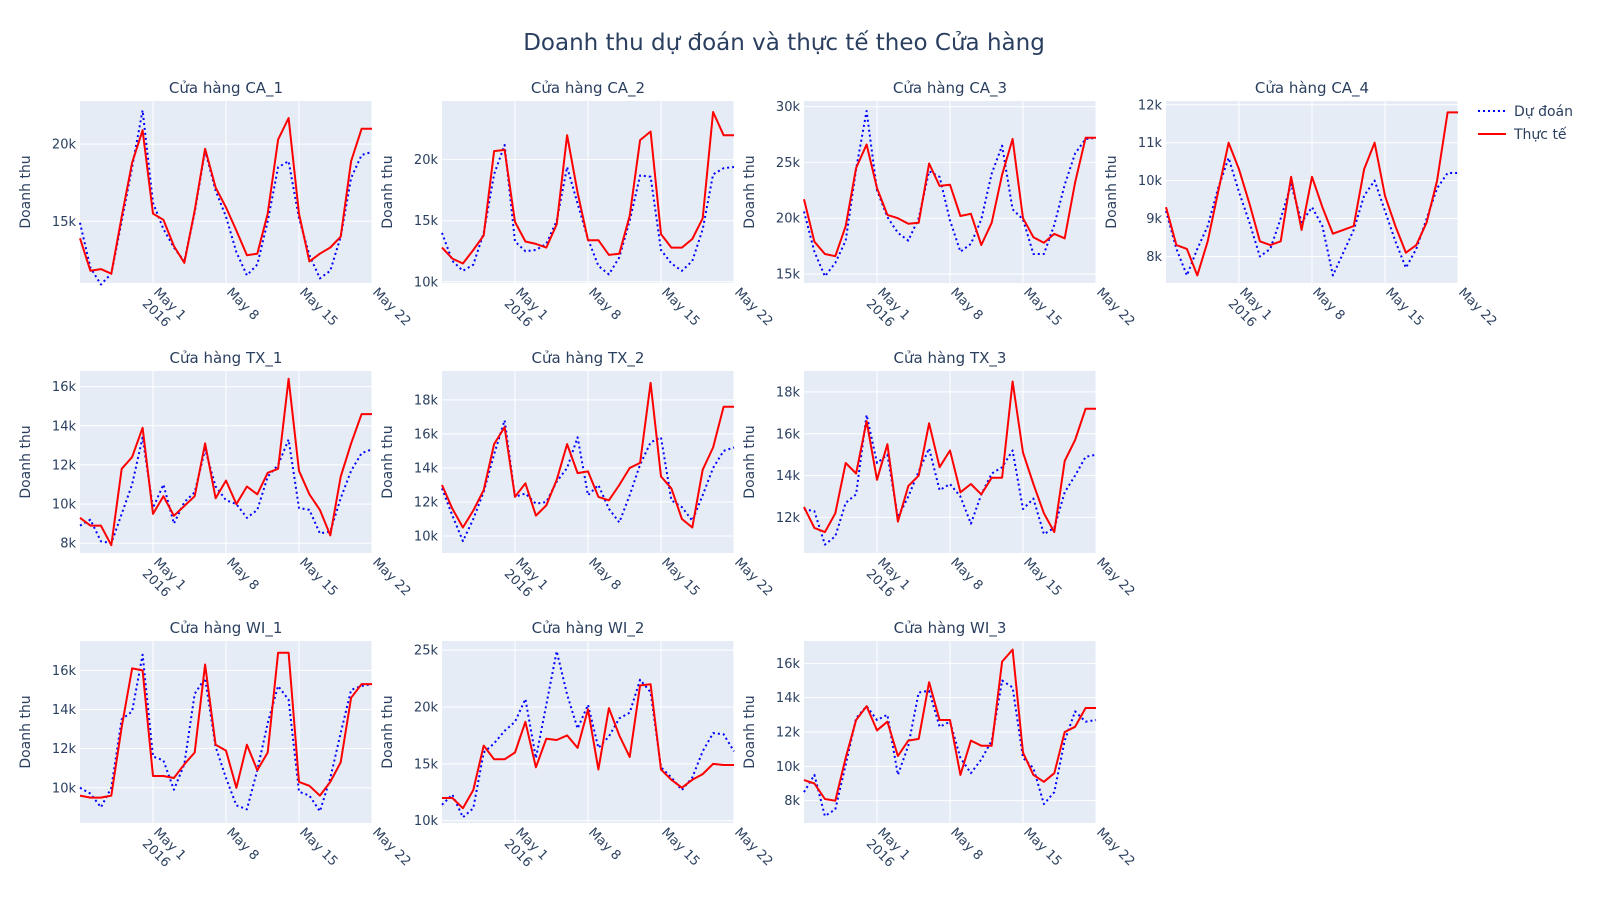  I want to click on y-tick-label: 9k, so click(1154, 219).